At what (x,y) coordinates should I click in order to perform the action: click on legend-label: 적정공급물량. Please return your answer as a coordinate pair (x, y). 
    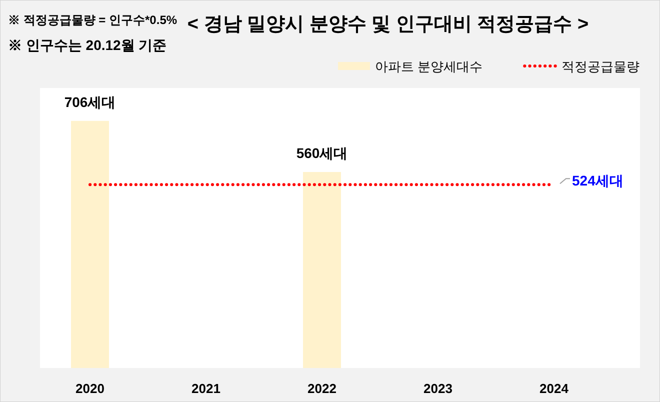
    Looking at the image, I should click on (601, 66).